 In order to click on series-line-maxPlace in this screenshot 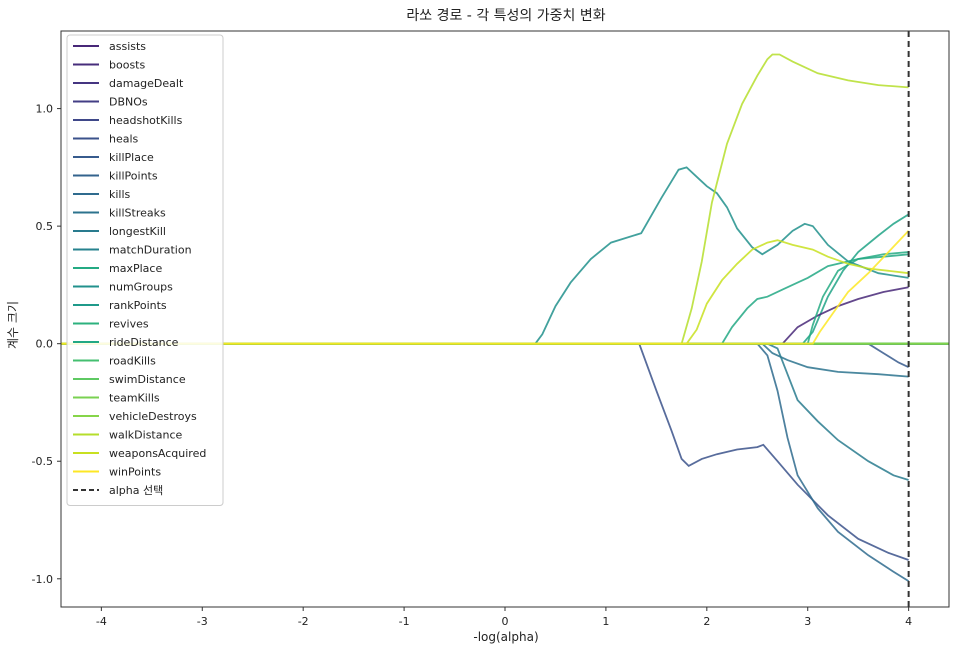, I will do `click(485, 298)`.